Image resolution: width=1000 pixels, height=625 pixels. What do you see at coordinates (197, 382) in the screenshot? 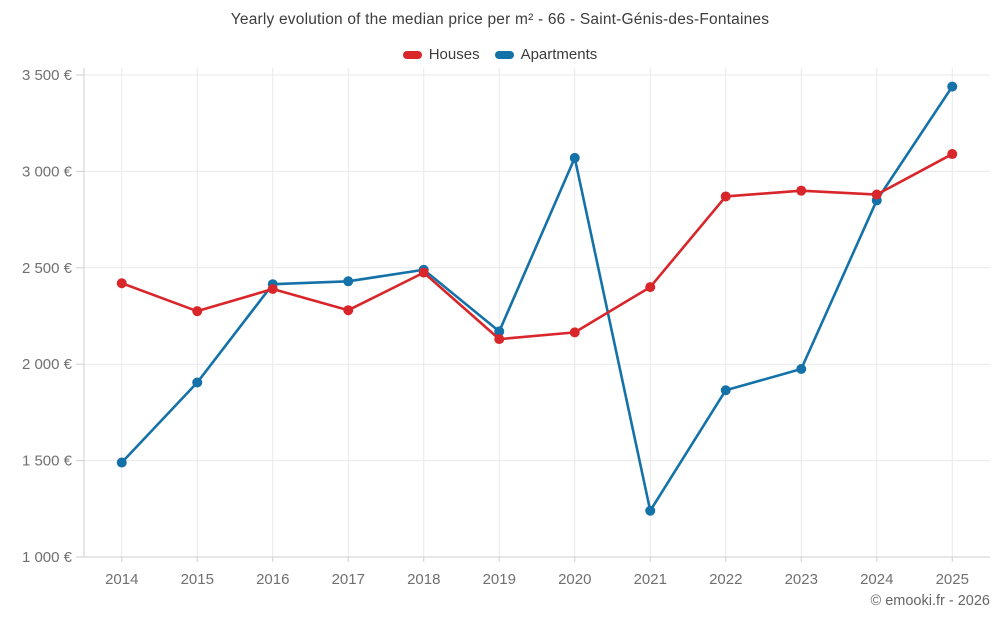
I see `data-point-apartments-2015` at bounding box center [197, 382].